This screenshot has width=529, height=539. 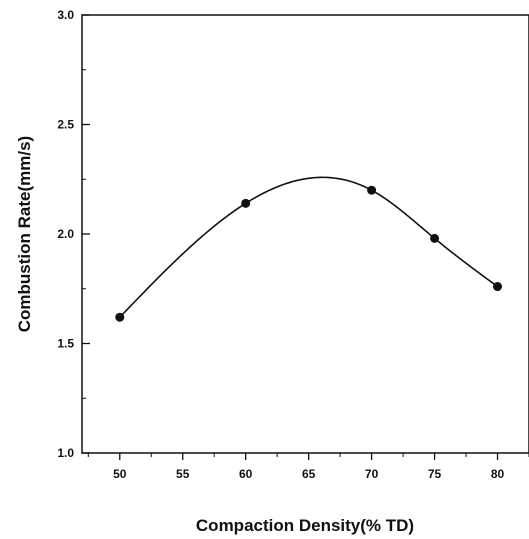 I want to click on y-axis-ticks: 1.0 1.5 2.0 2.5 3.0, so click(x=73, y=234).